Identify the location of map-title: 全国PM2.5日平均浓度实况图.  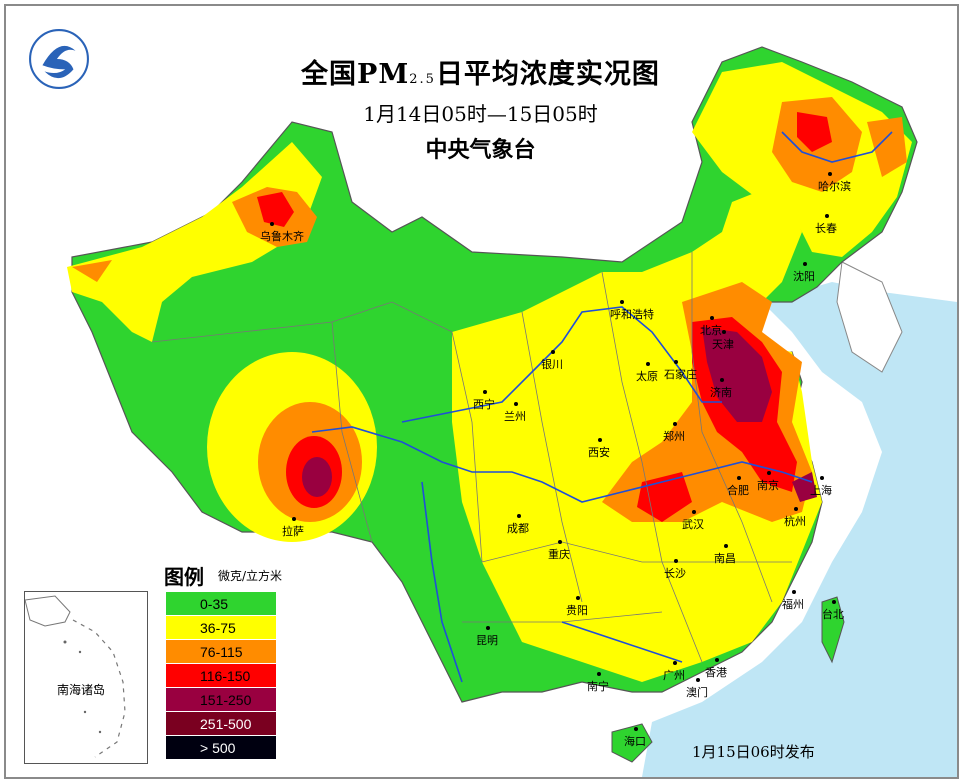
(480, 74).